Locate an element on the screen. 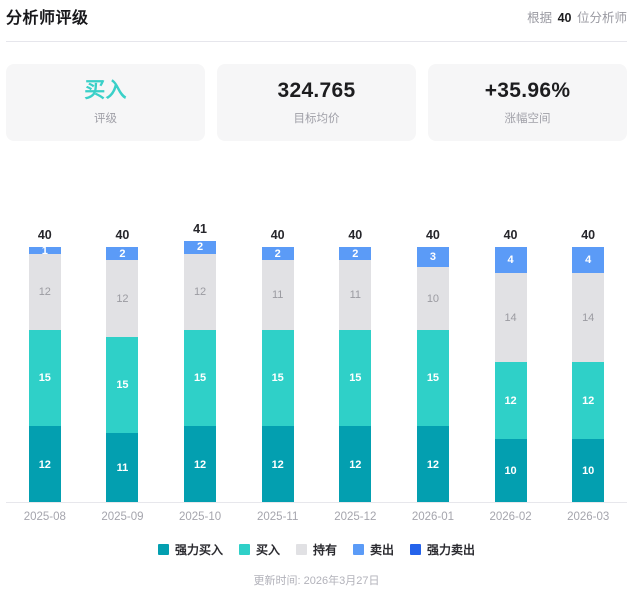  chart-column: 40 2 12 15 11 is located at coordinates (123, 359).